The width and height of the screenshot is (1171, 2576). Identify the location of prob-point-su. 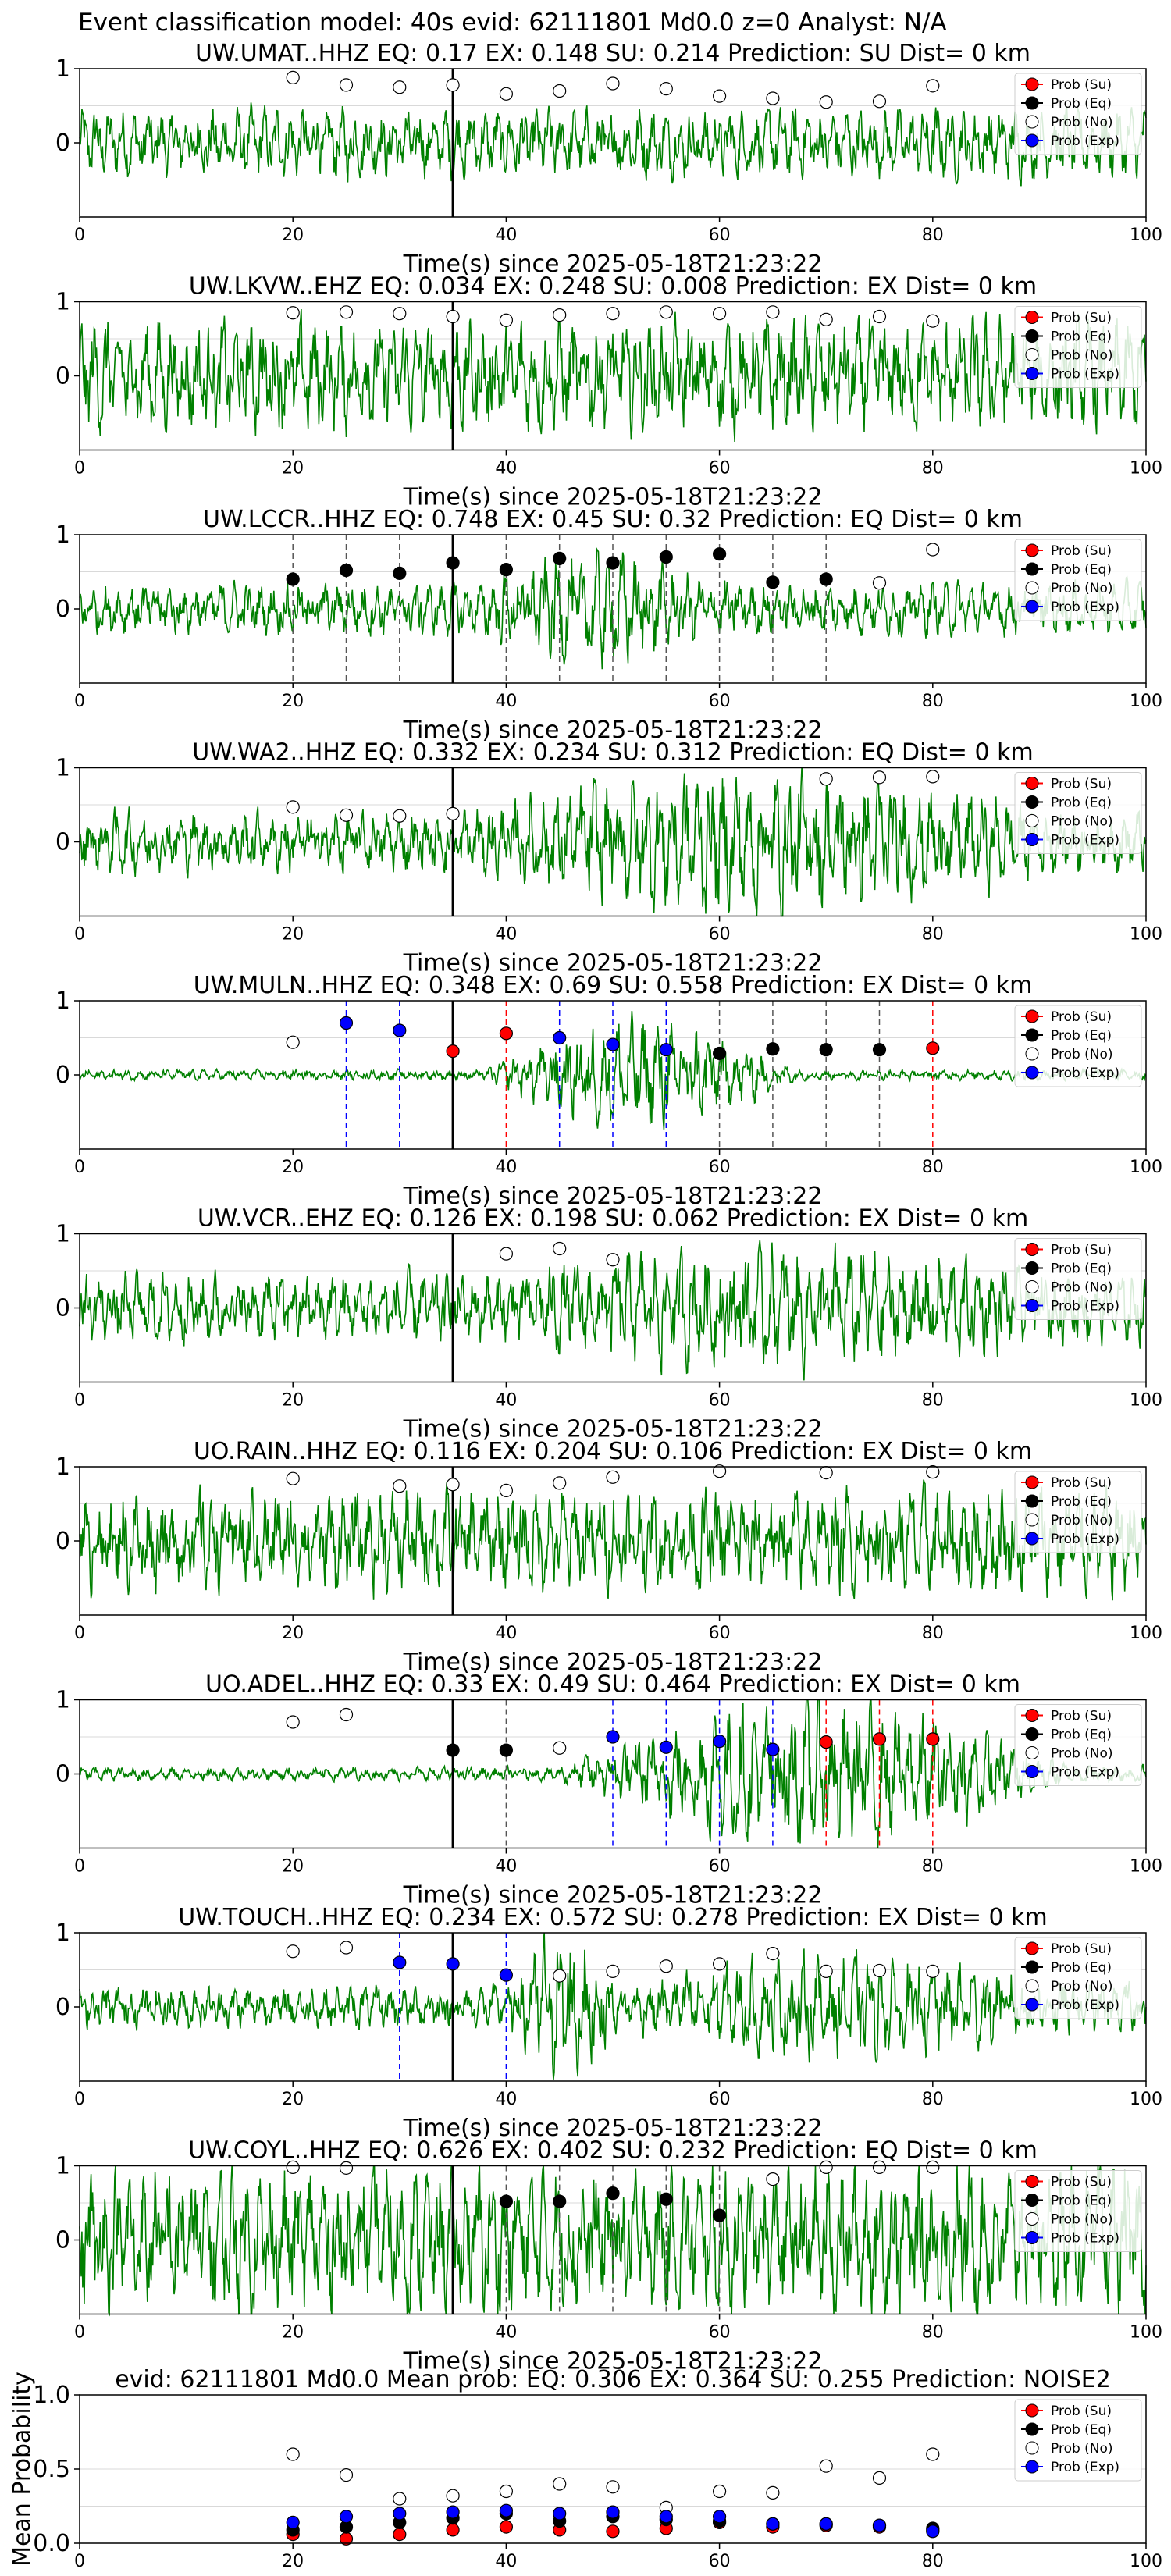
(933, 1048).